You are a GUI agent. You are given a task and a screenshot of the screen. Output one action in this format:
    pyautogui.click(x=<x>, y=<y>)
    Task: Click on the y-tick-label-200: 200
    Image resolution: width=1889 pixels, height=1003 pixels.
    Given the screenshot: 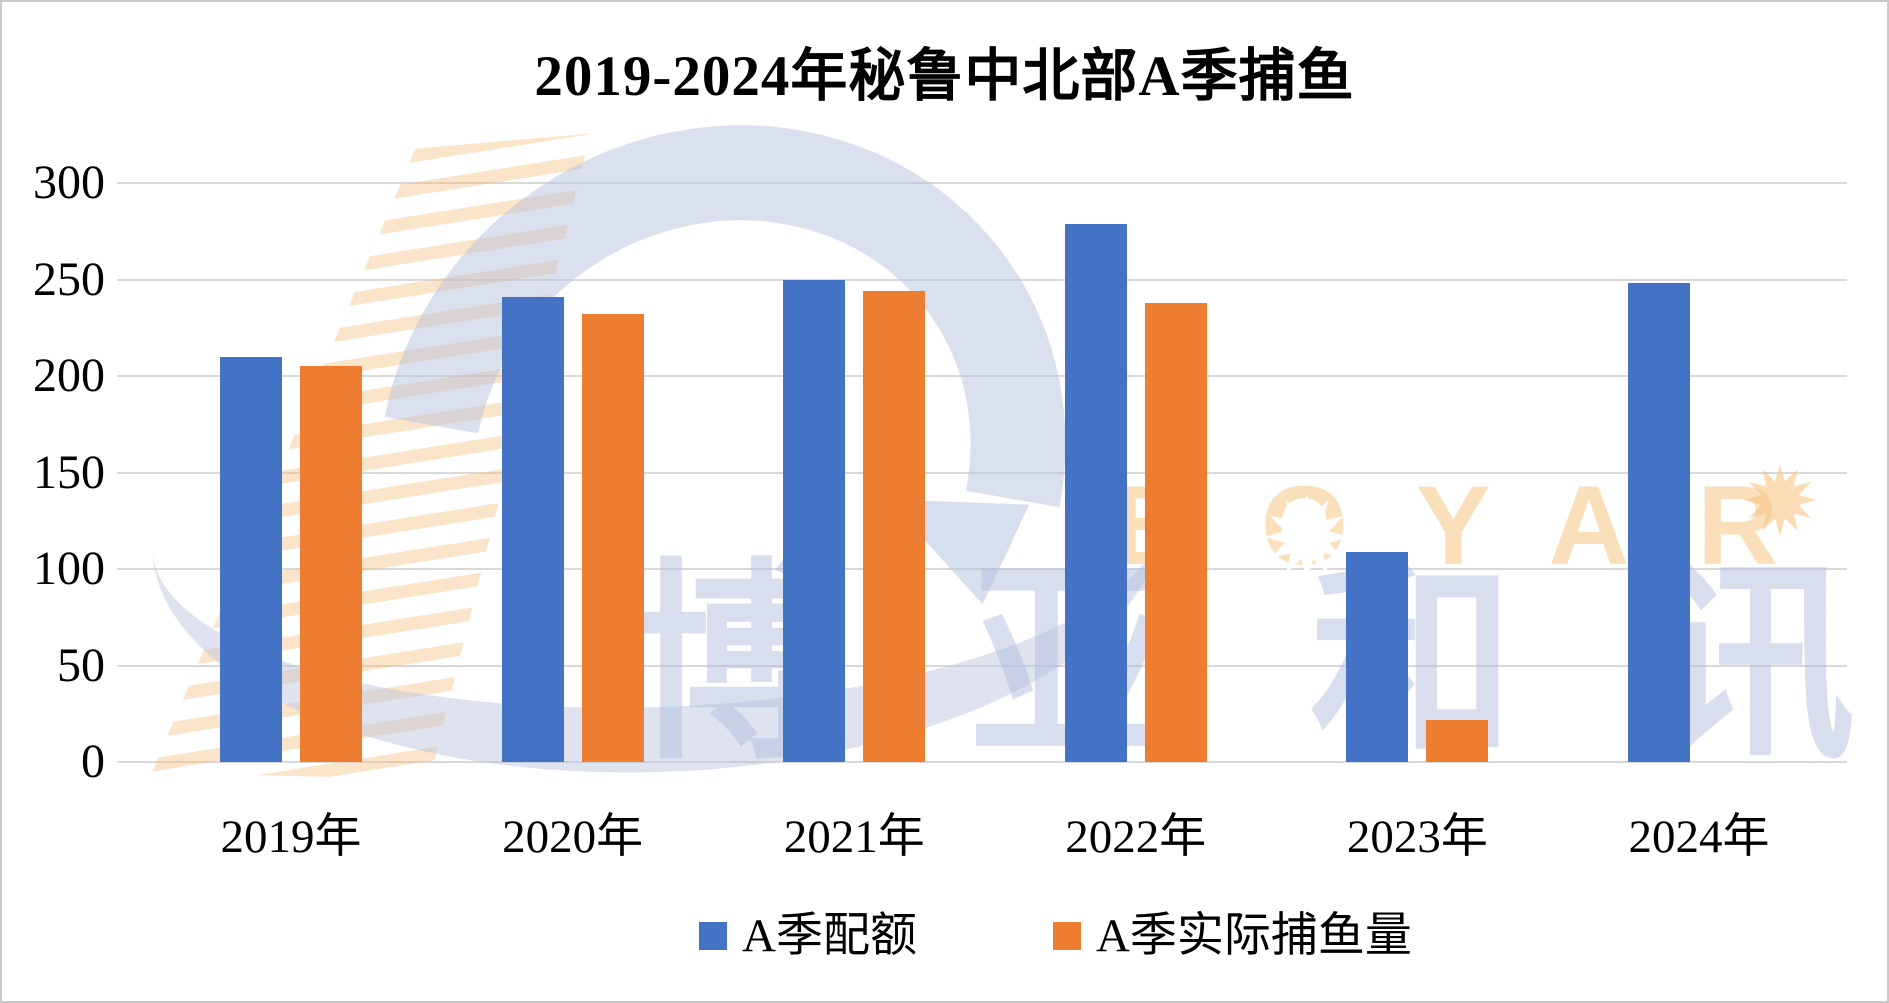 What is the action you would take?
    pyautogui.click(x=69, y=375)
    